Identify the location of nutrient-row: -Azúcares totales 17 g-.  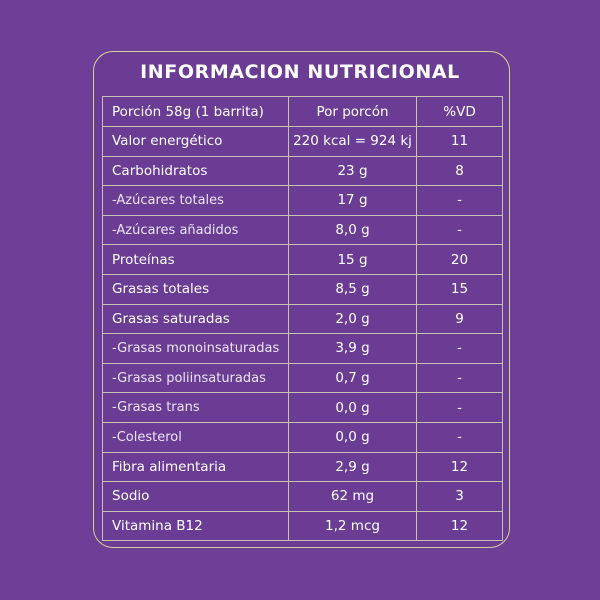
(302, 200).